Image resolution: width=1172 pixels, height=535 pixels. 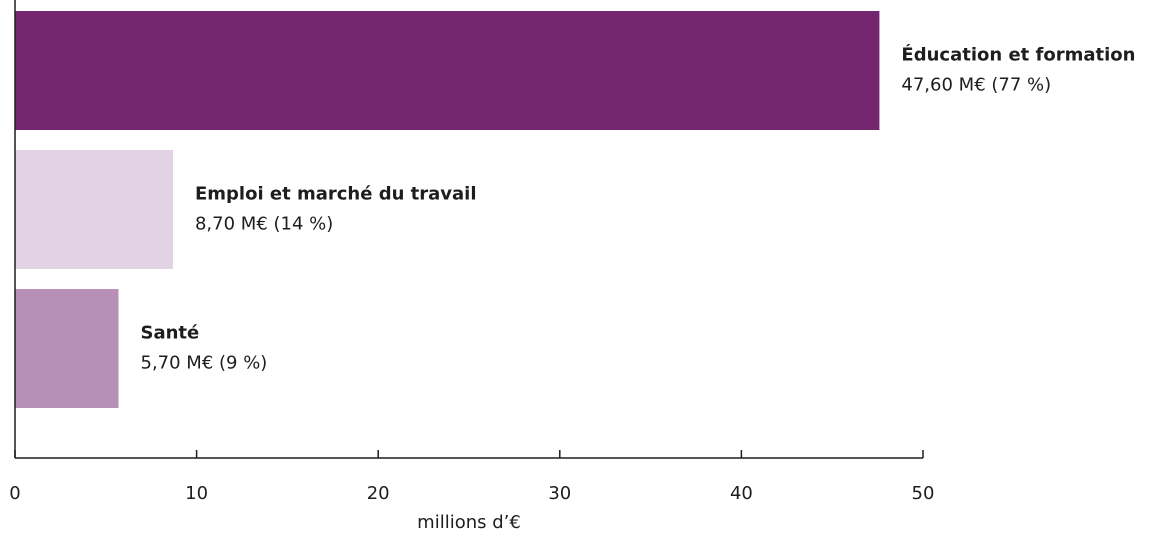 I want to click on x-tick-label: 10, so click(x=196, y=493).